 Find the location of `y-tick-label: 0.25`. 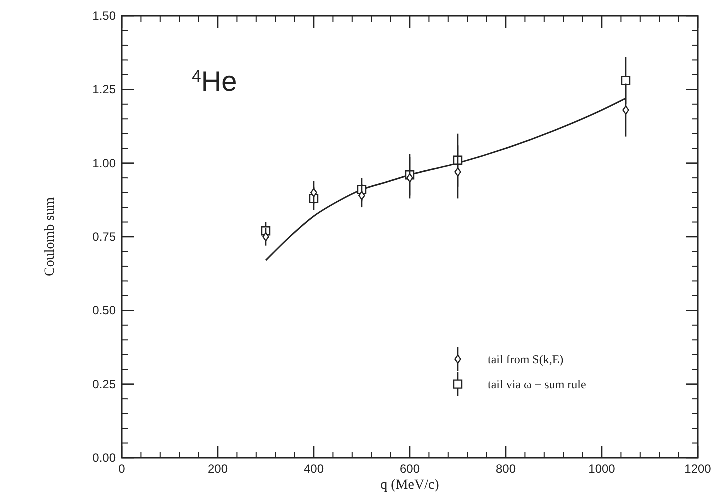

y-tick-label: 0.25 is located at coordinates (104, 384).